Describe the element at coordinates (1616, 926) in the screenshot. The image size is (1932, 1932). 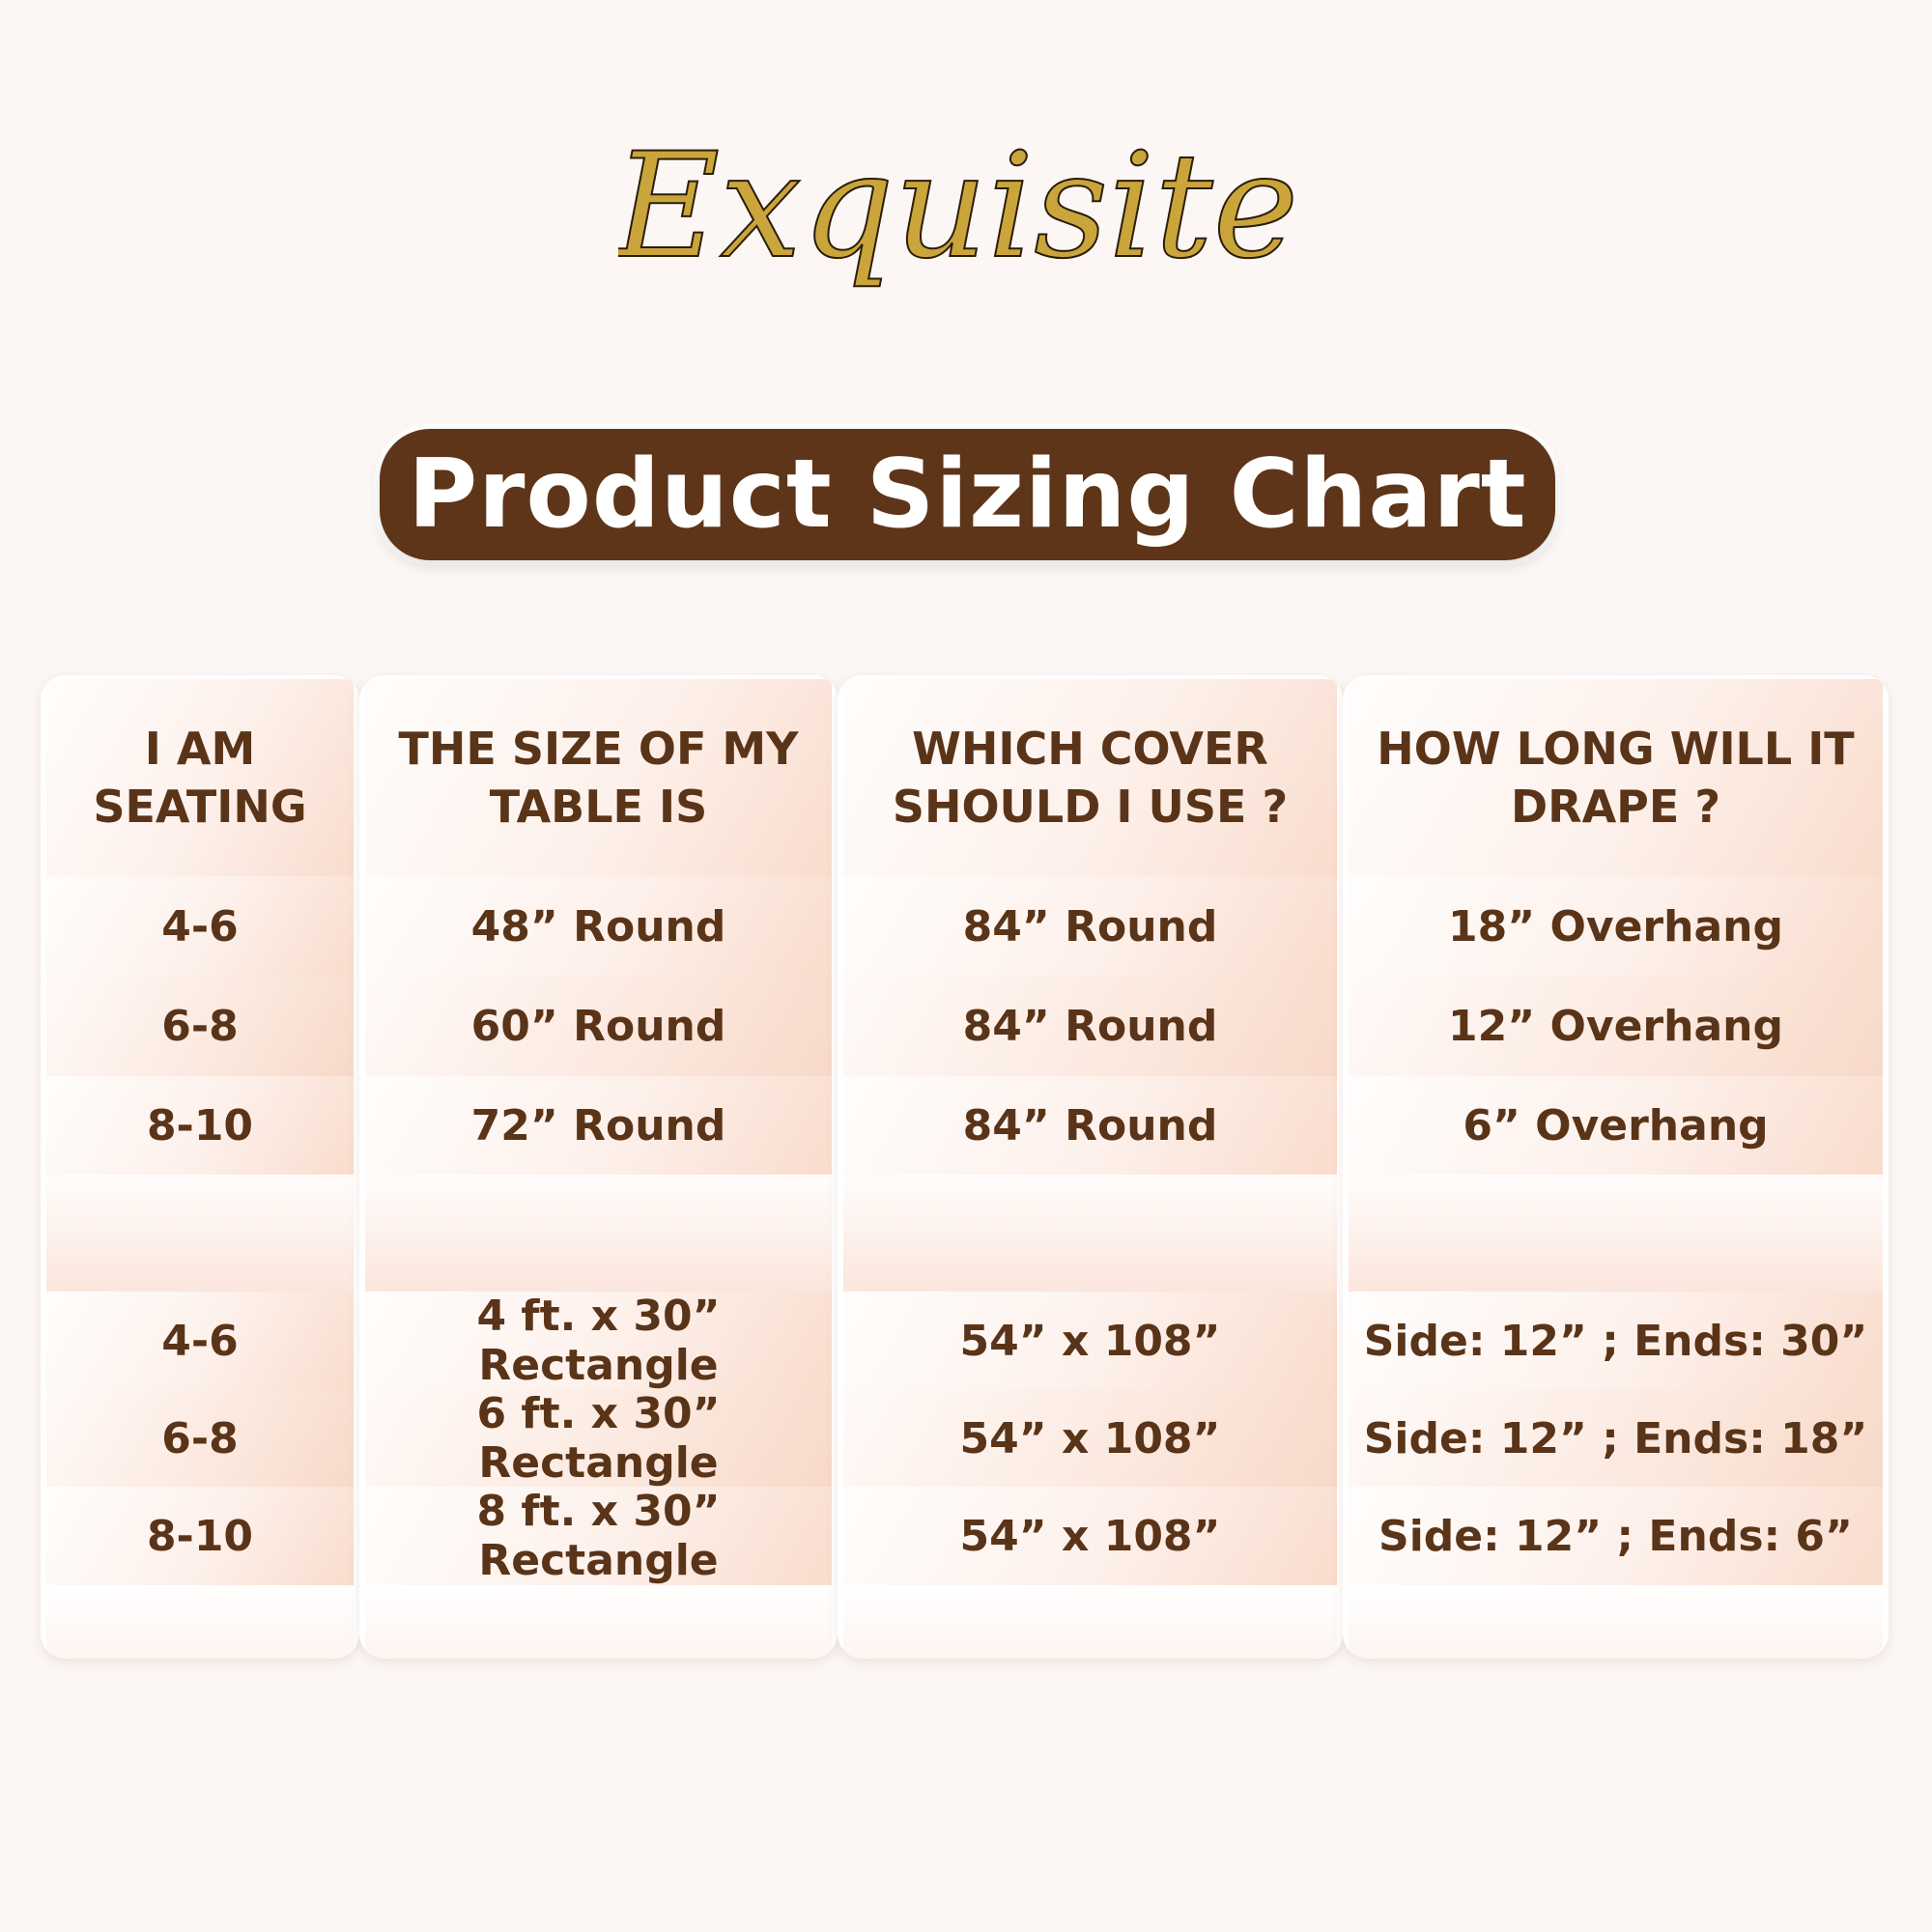
I see `cell-drape: 18” Overhang` at that location.